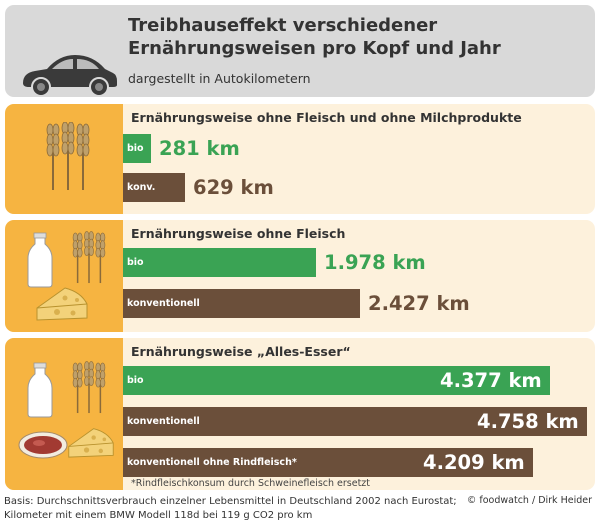  I want to click on car-icon, so click(70, 76).